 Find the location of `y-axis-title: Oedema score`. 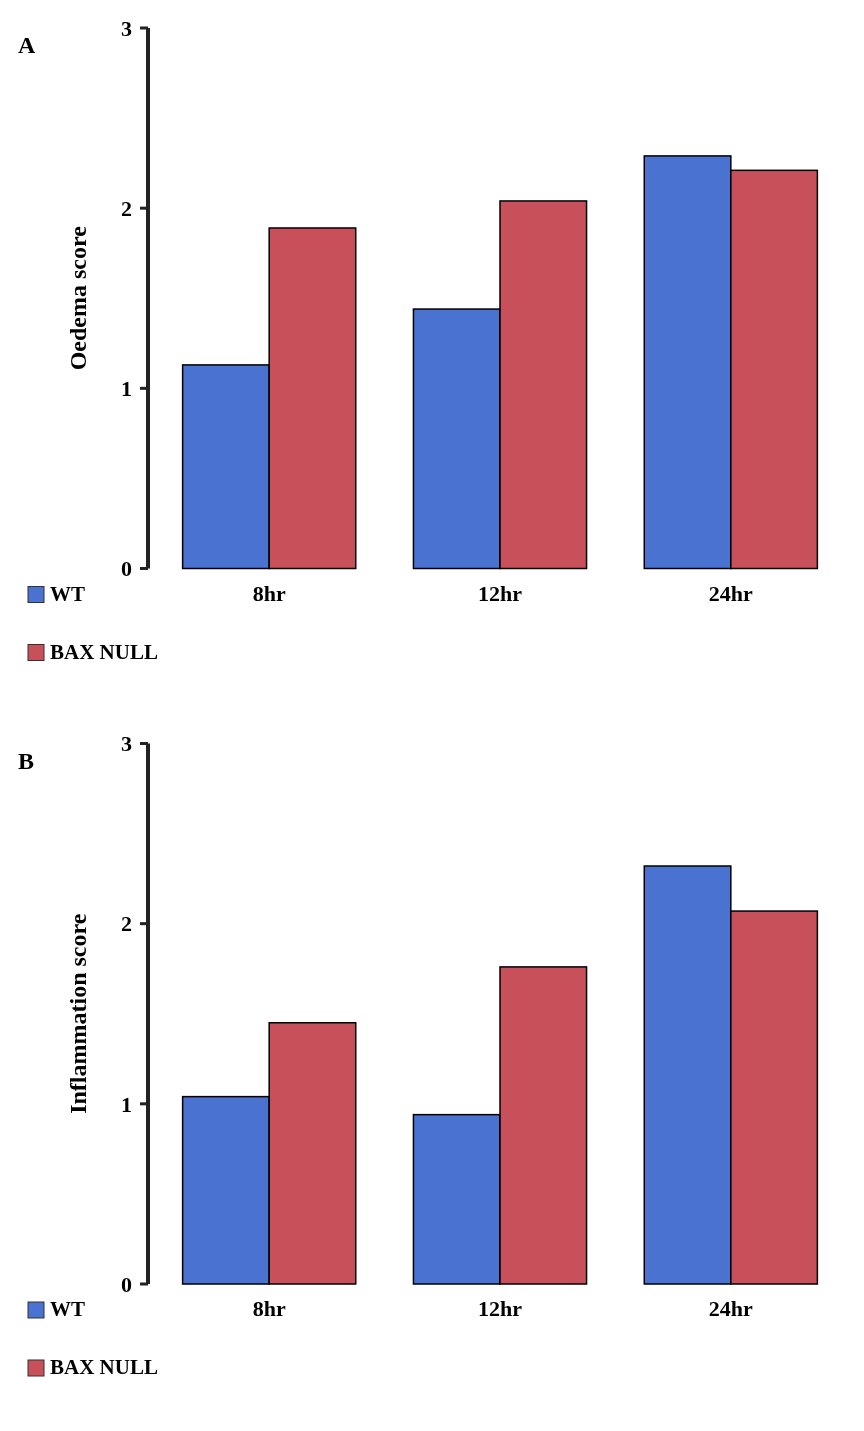

y-axis-title: Oedema score is located at coordinates (78, 298).